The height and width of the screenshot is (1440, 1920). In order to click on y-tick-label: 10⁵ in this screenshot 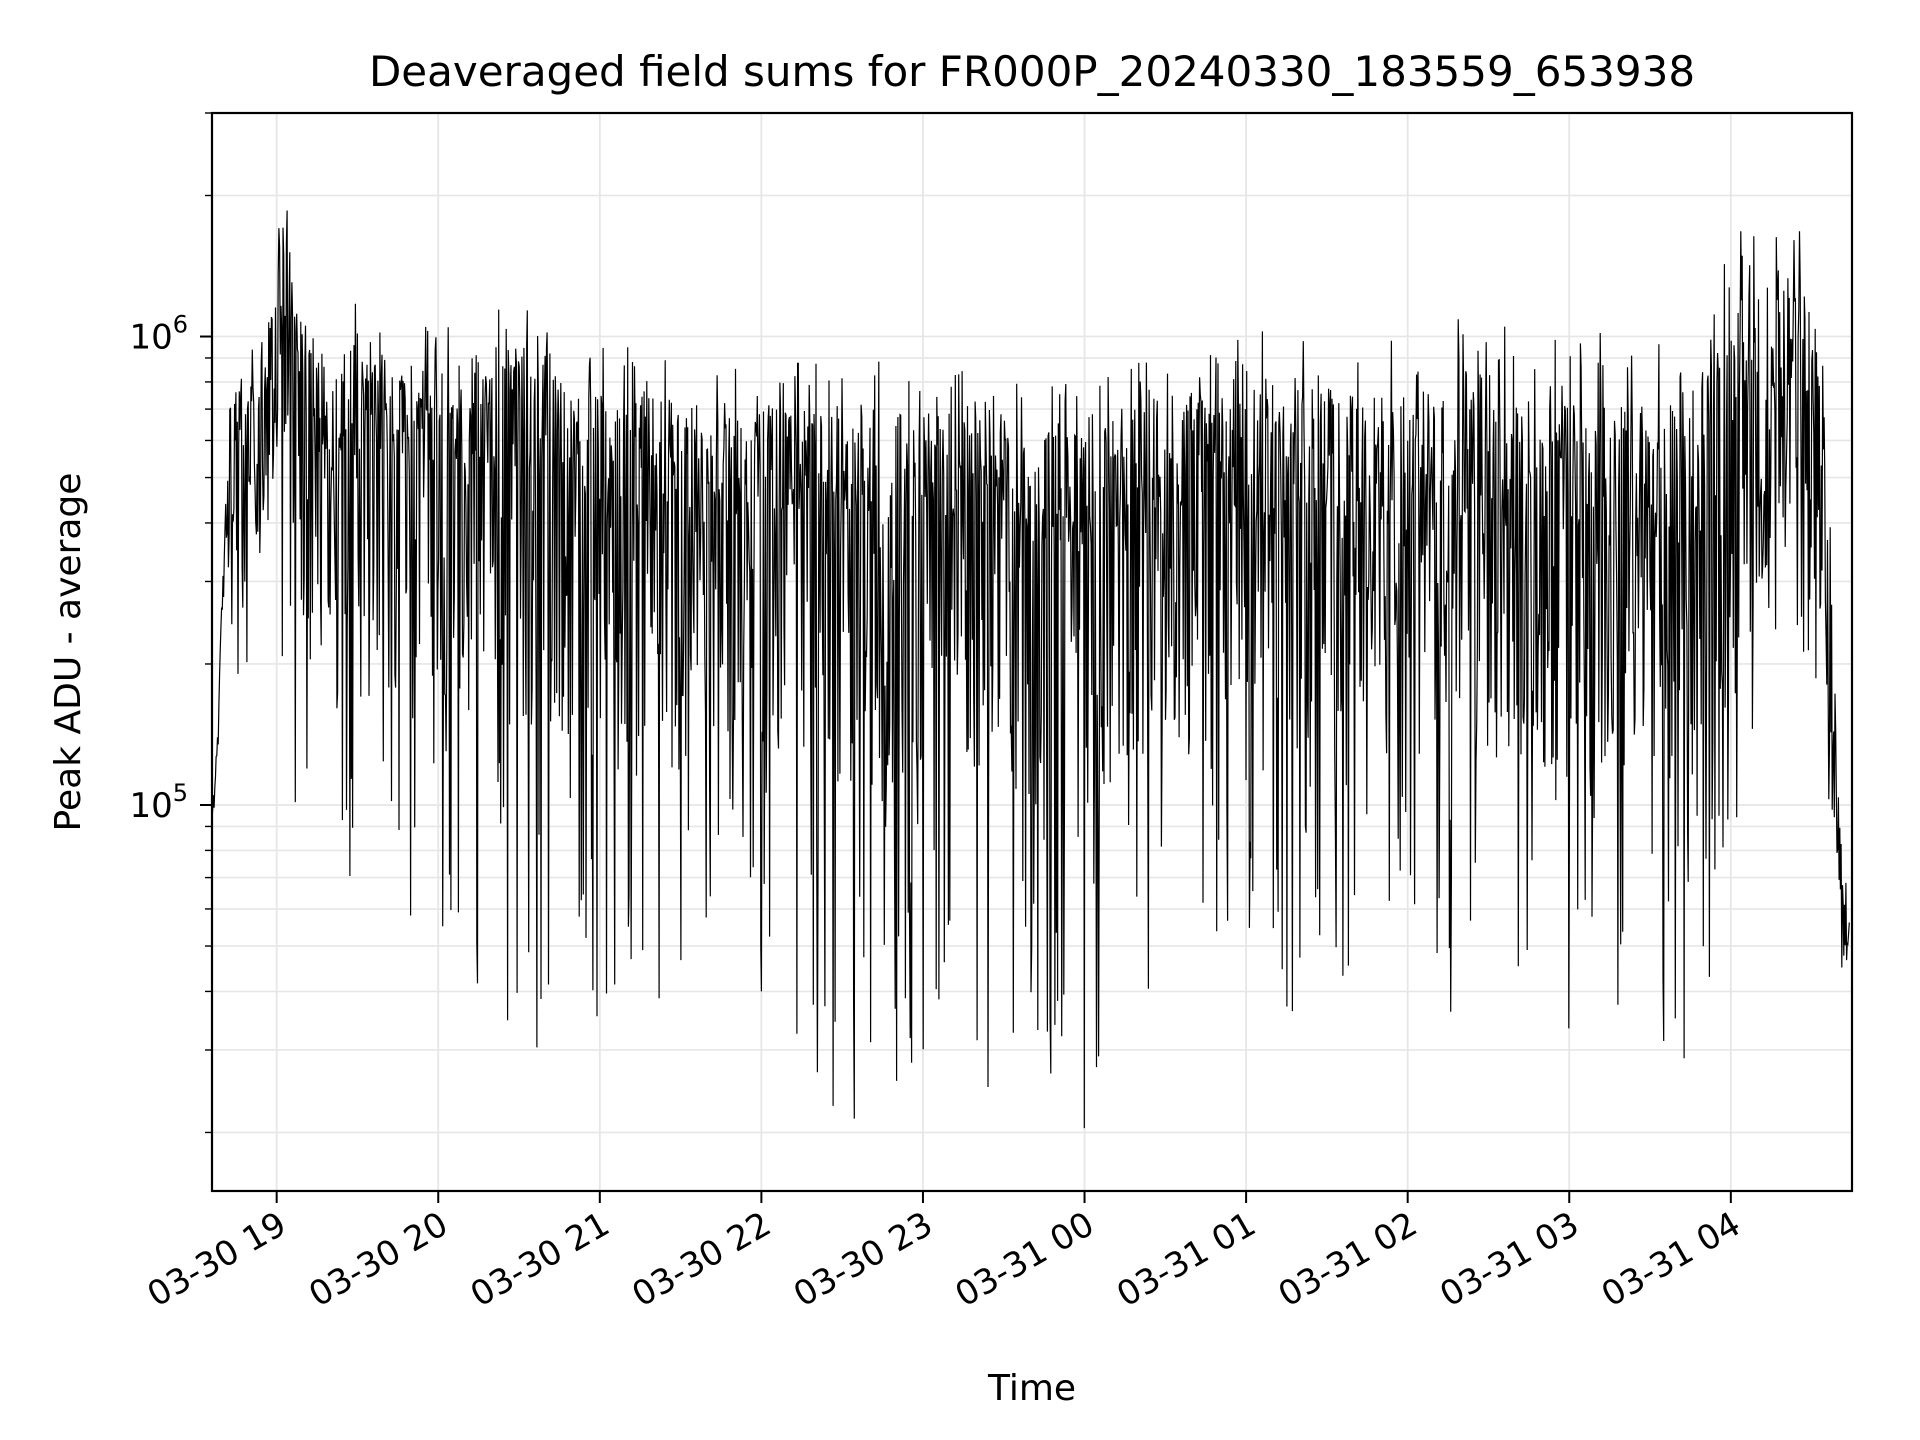, I will do `click(158, 802)`.